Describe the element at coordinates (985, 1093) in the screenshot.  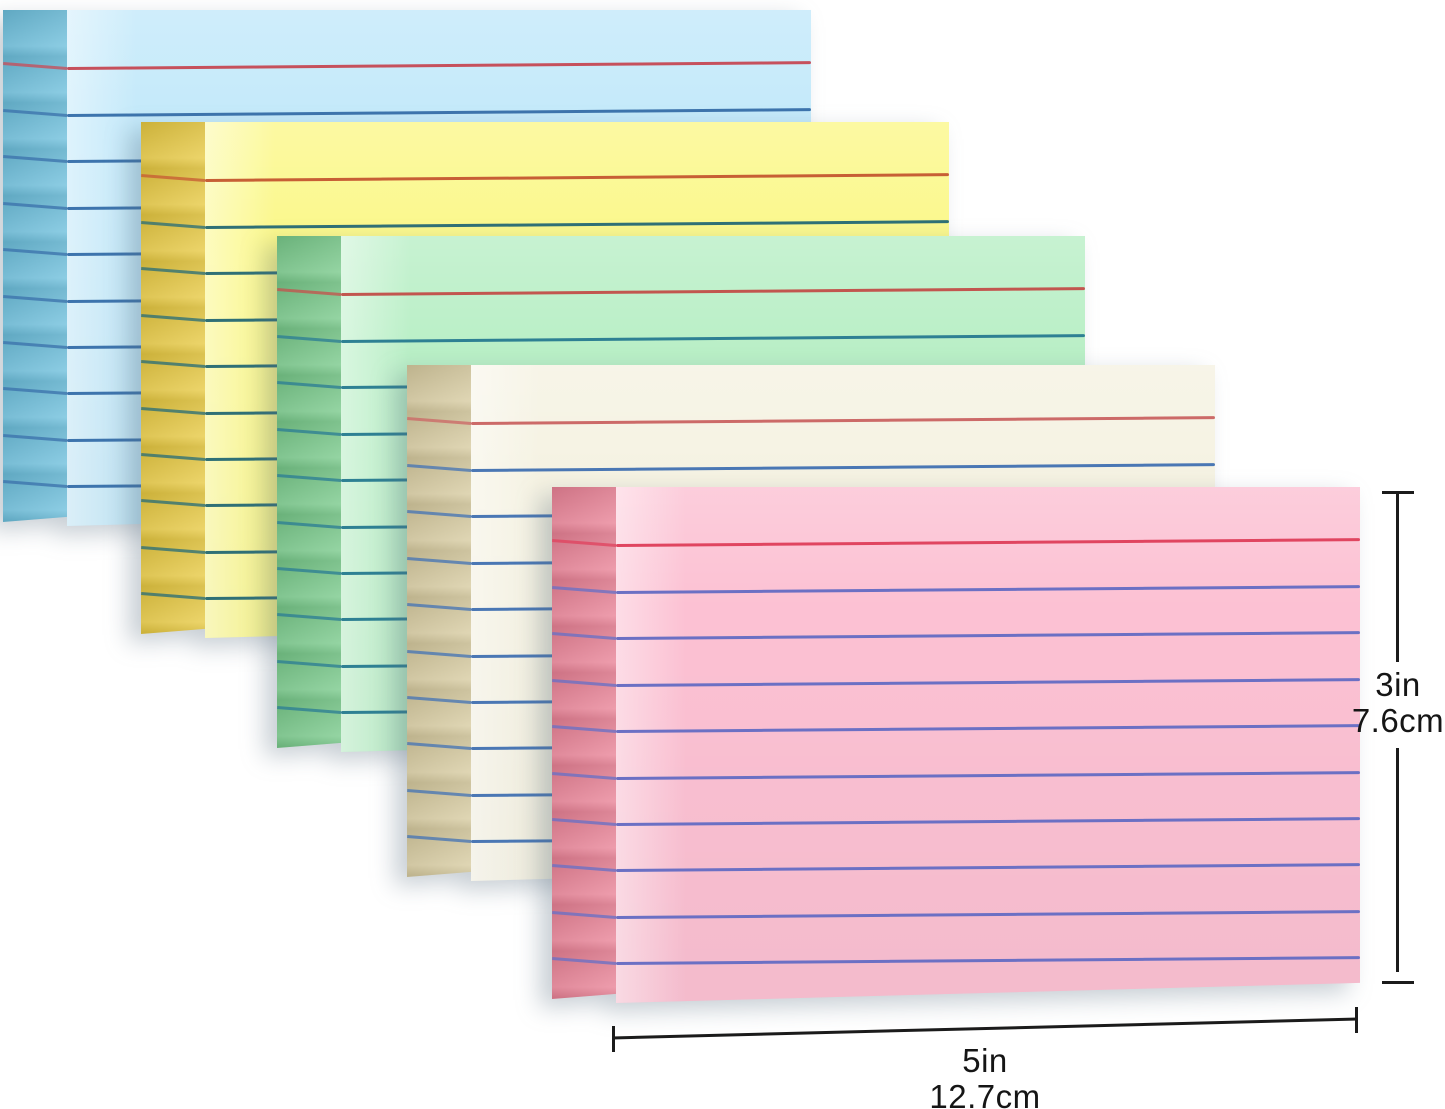
I see `width-label-metric: 12.7cm` at that location.